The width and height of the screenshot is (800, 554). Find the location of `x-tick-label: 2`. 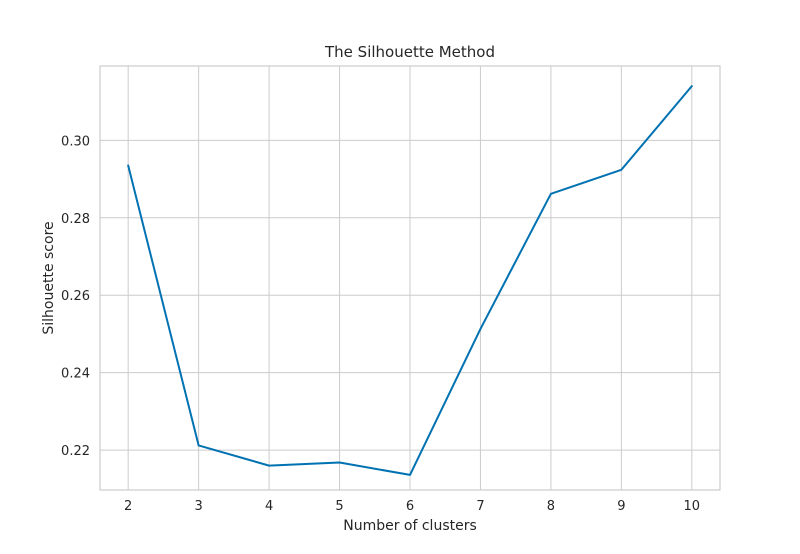

x-tick-label: 2 is located at coordinates (128, 506).